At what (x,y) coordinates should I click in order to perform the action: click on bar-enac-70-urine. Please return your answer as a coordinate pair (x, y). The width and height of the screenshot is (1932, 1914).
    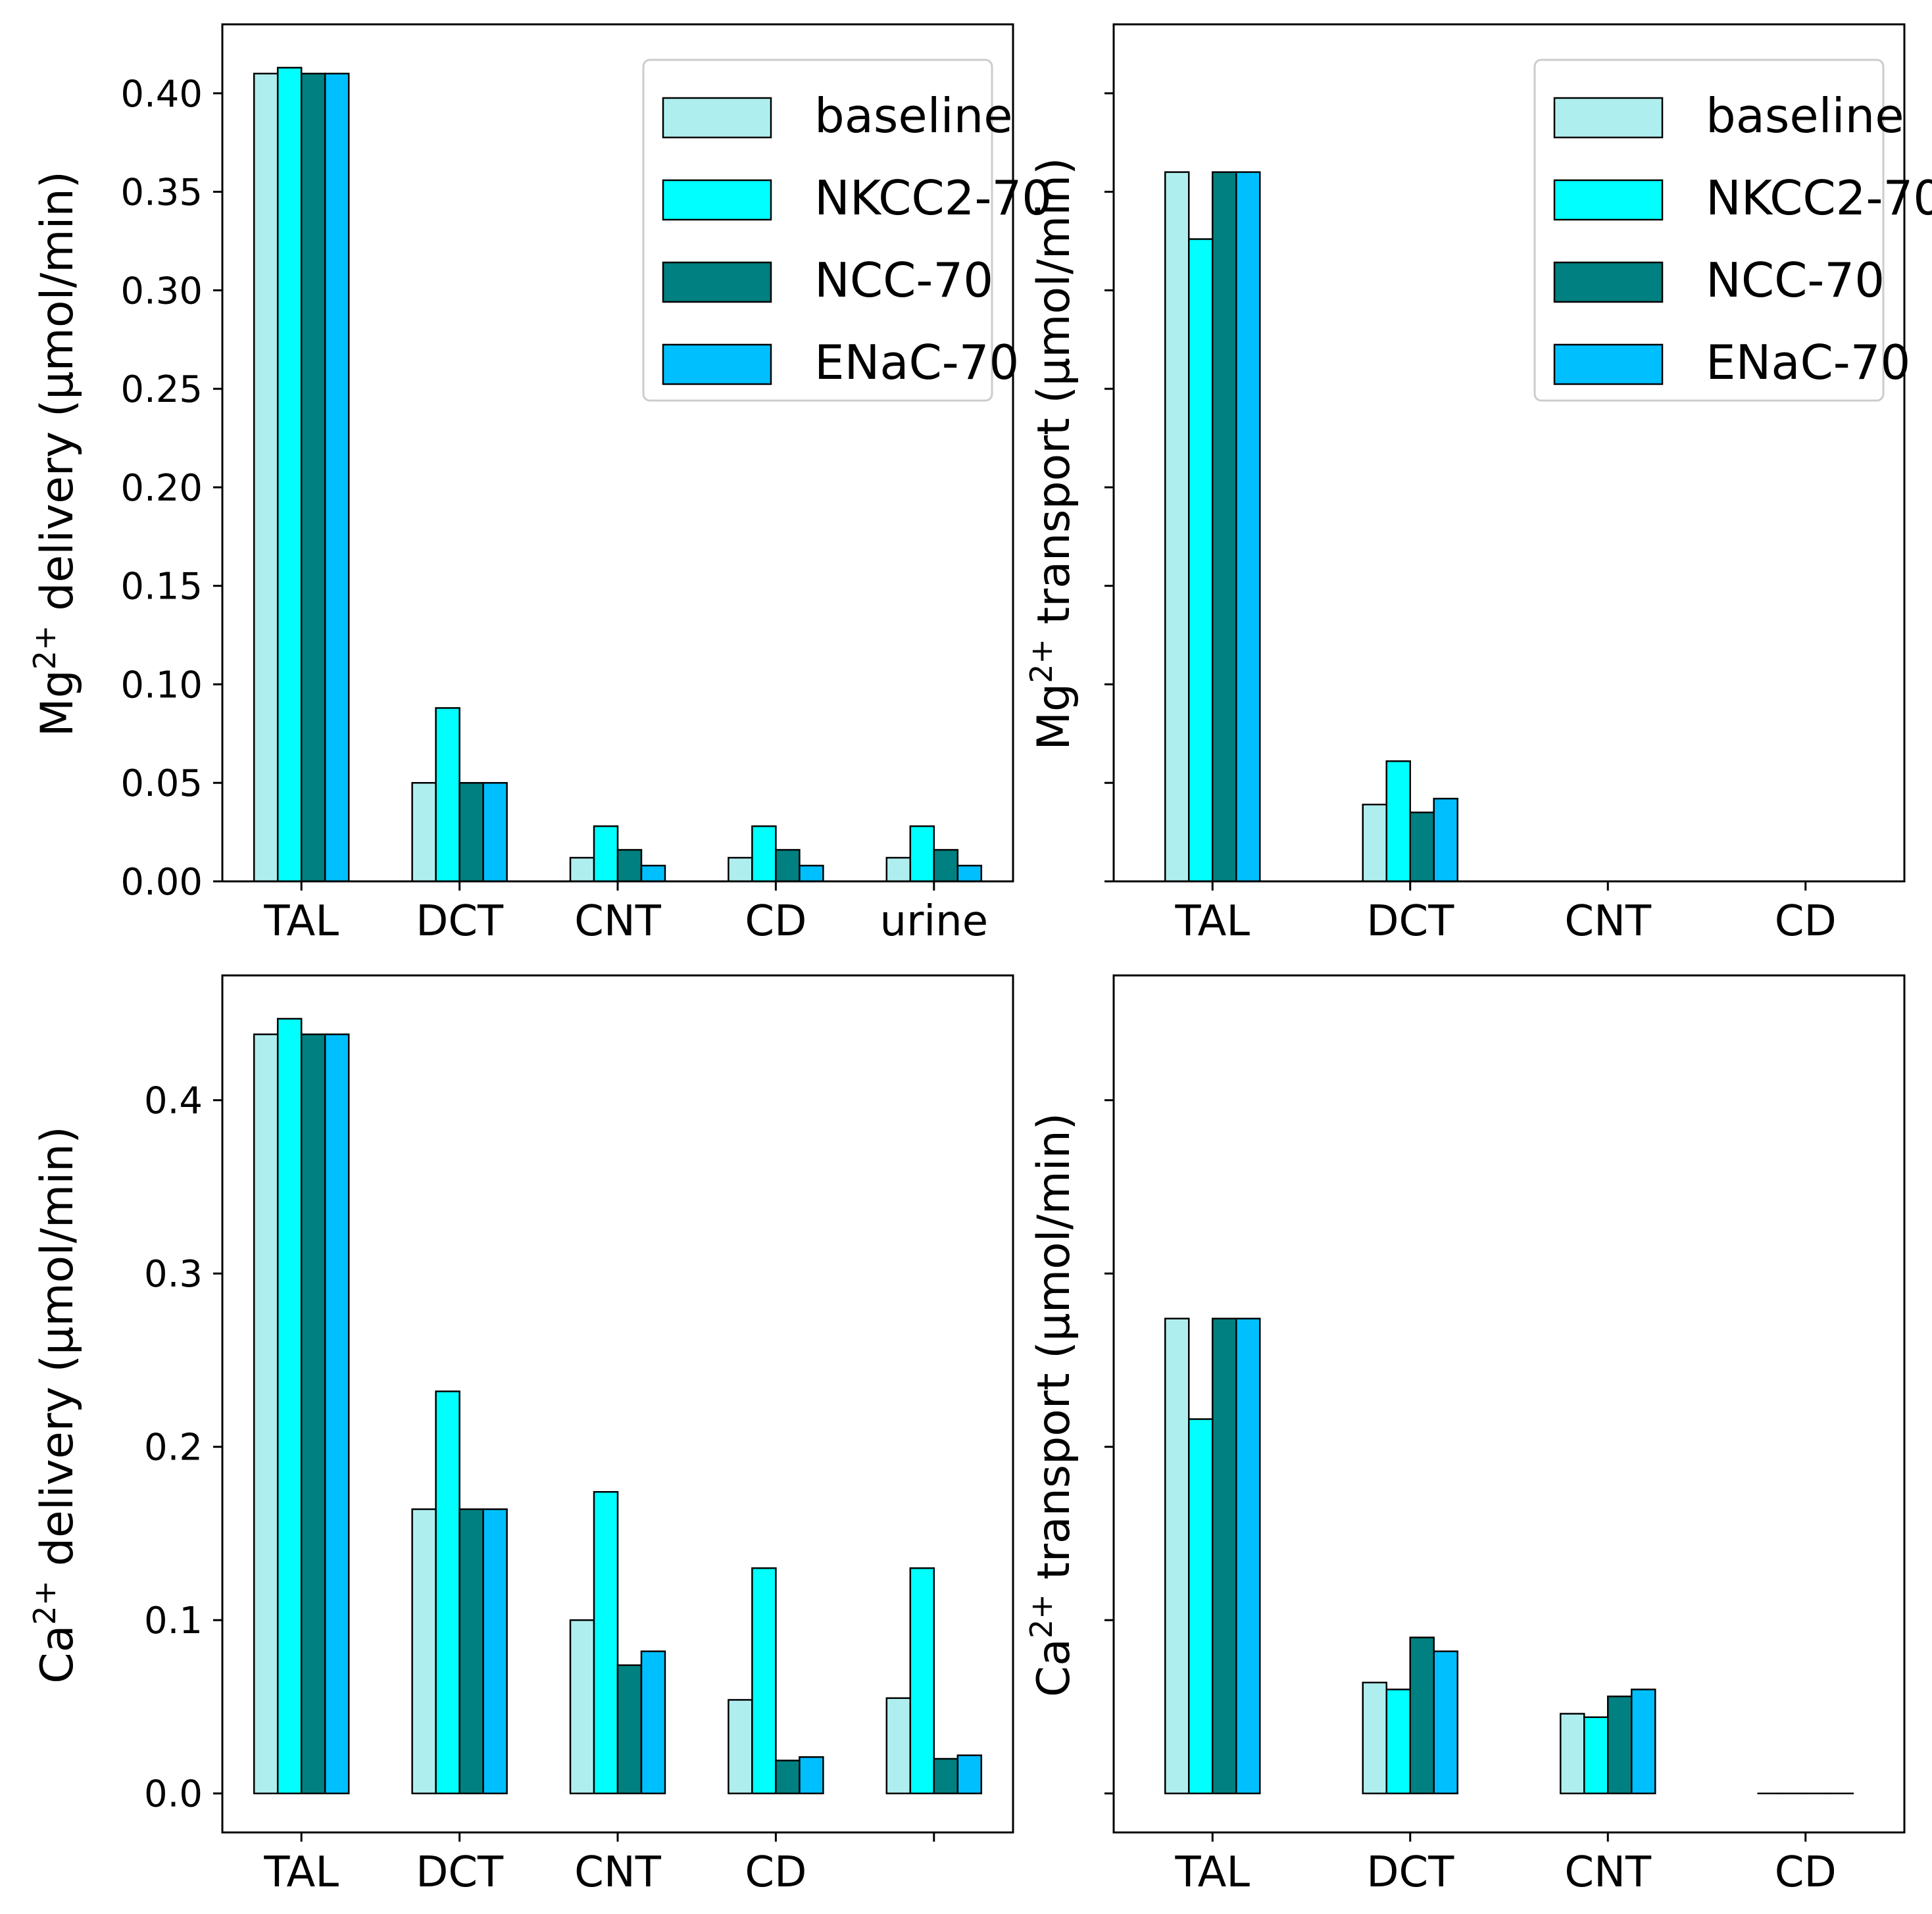
    Looking at the image, I should click on (969, 873).